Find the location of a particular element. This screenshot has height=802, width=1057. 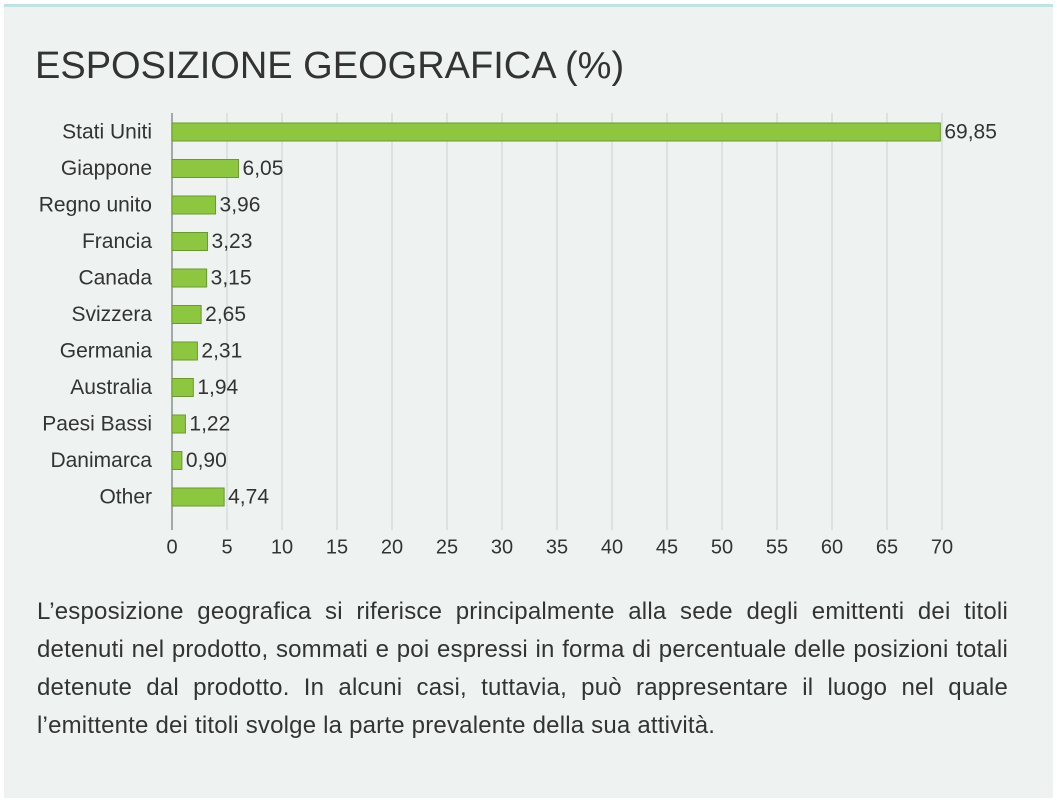

y-tick-label: Germania is located at coordinates (106, 351).